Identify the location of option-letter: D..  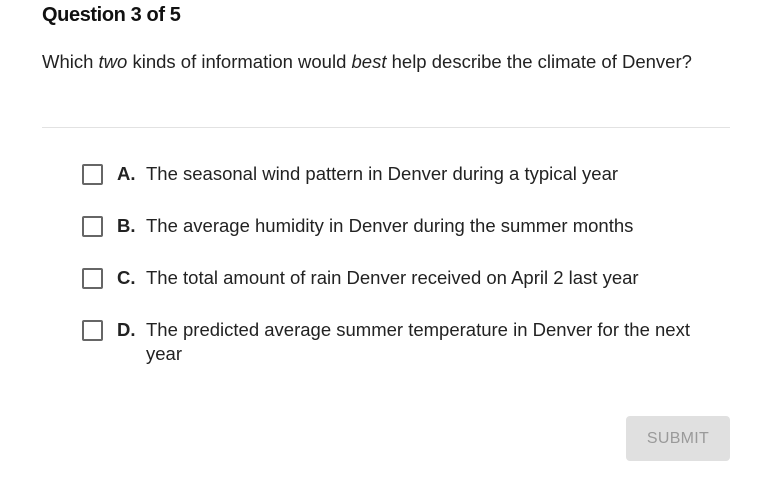
(126, 329).